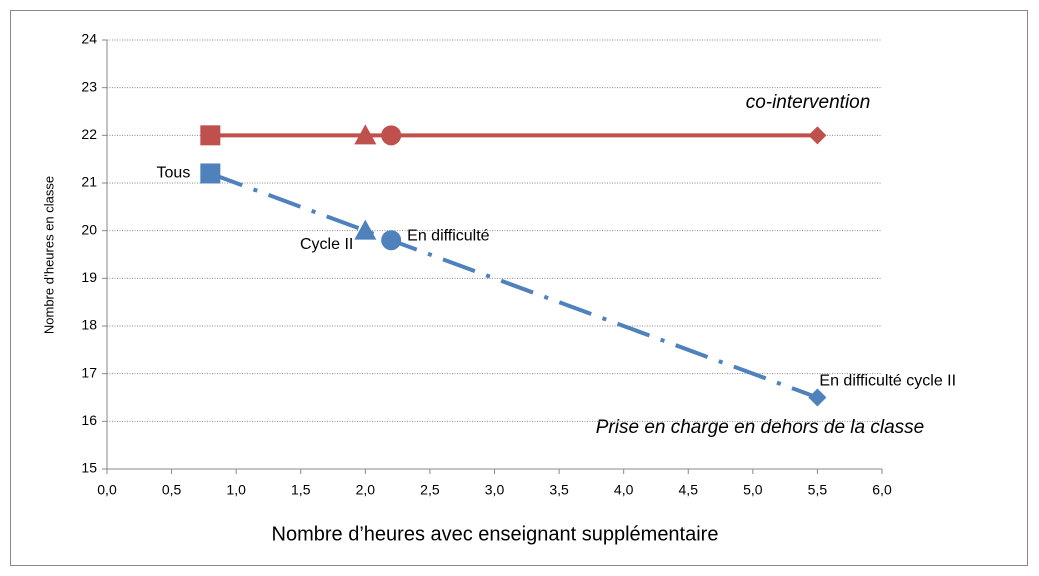 This screenshot has height=576, width=1039. Describe the element at coordinates (495, 490) in the screenshot. I see `x-tick-label: 3,0` at that location.